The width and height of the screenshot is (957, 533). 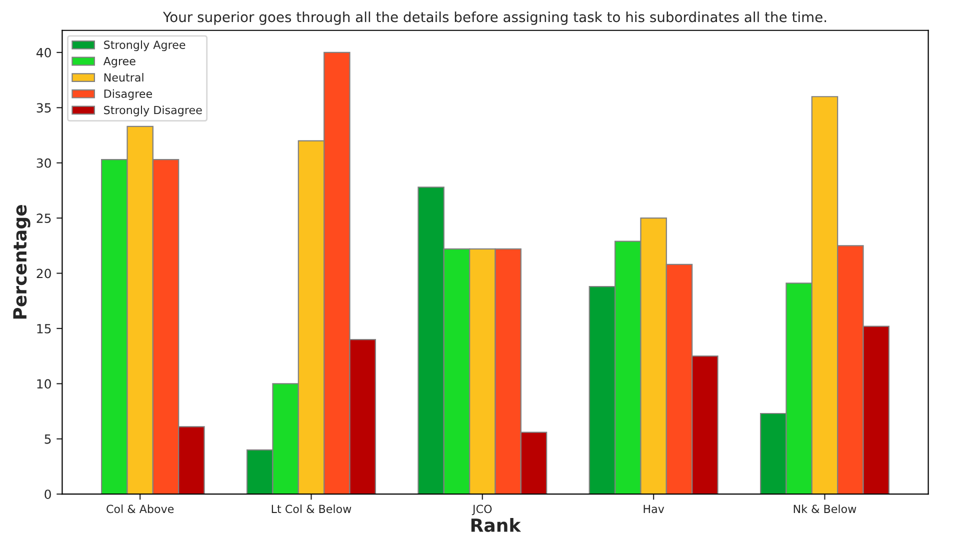 I want to click on x-axis-title: Rank, so click(x=496, y=525).